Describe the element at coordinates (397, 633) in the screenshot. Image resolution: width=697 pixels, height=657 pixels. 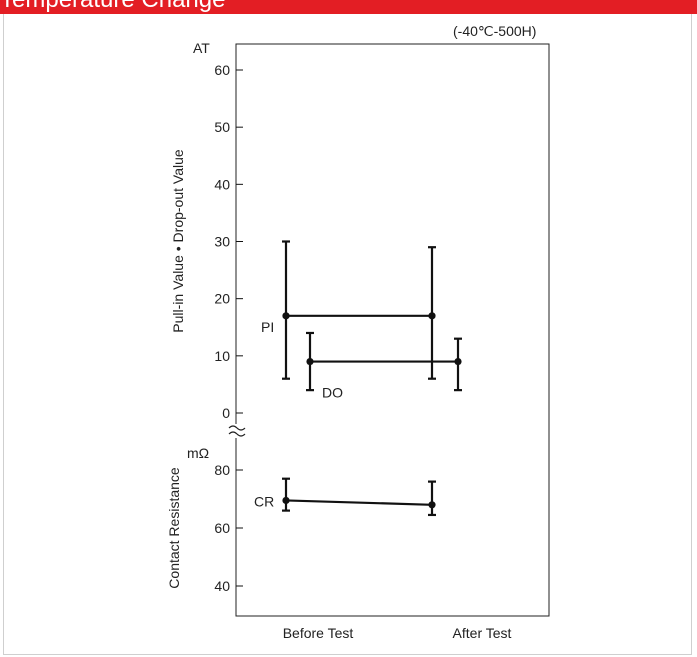
I see `x-axis-categories: Before Test After Test` at that location.